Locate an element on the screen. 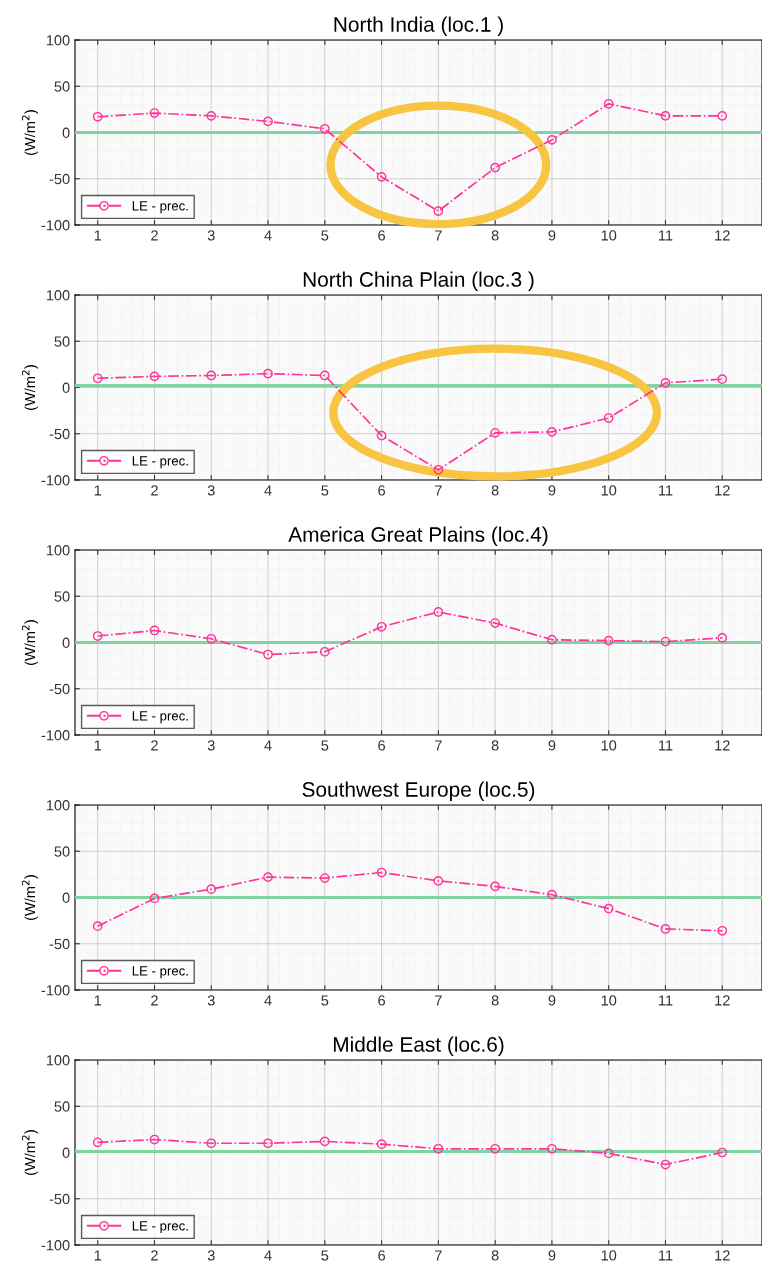  chart-title: North China Plain (loc.3 ) is located at coordinates (418, 281).